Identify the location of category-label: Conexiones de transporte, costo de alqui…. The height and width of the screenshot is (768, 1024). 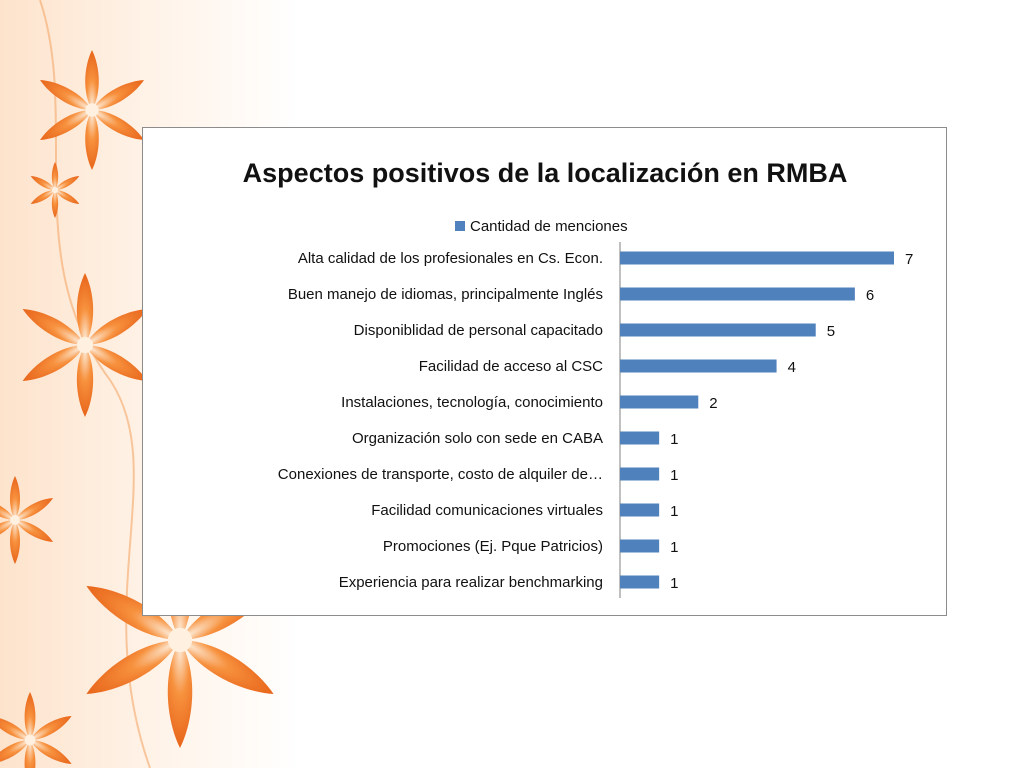
(440, 474).